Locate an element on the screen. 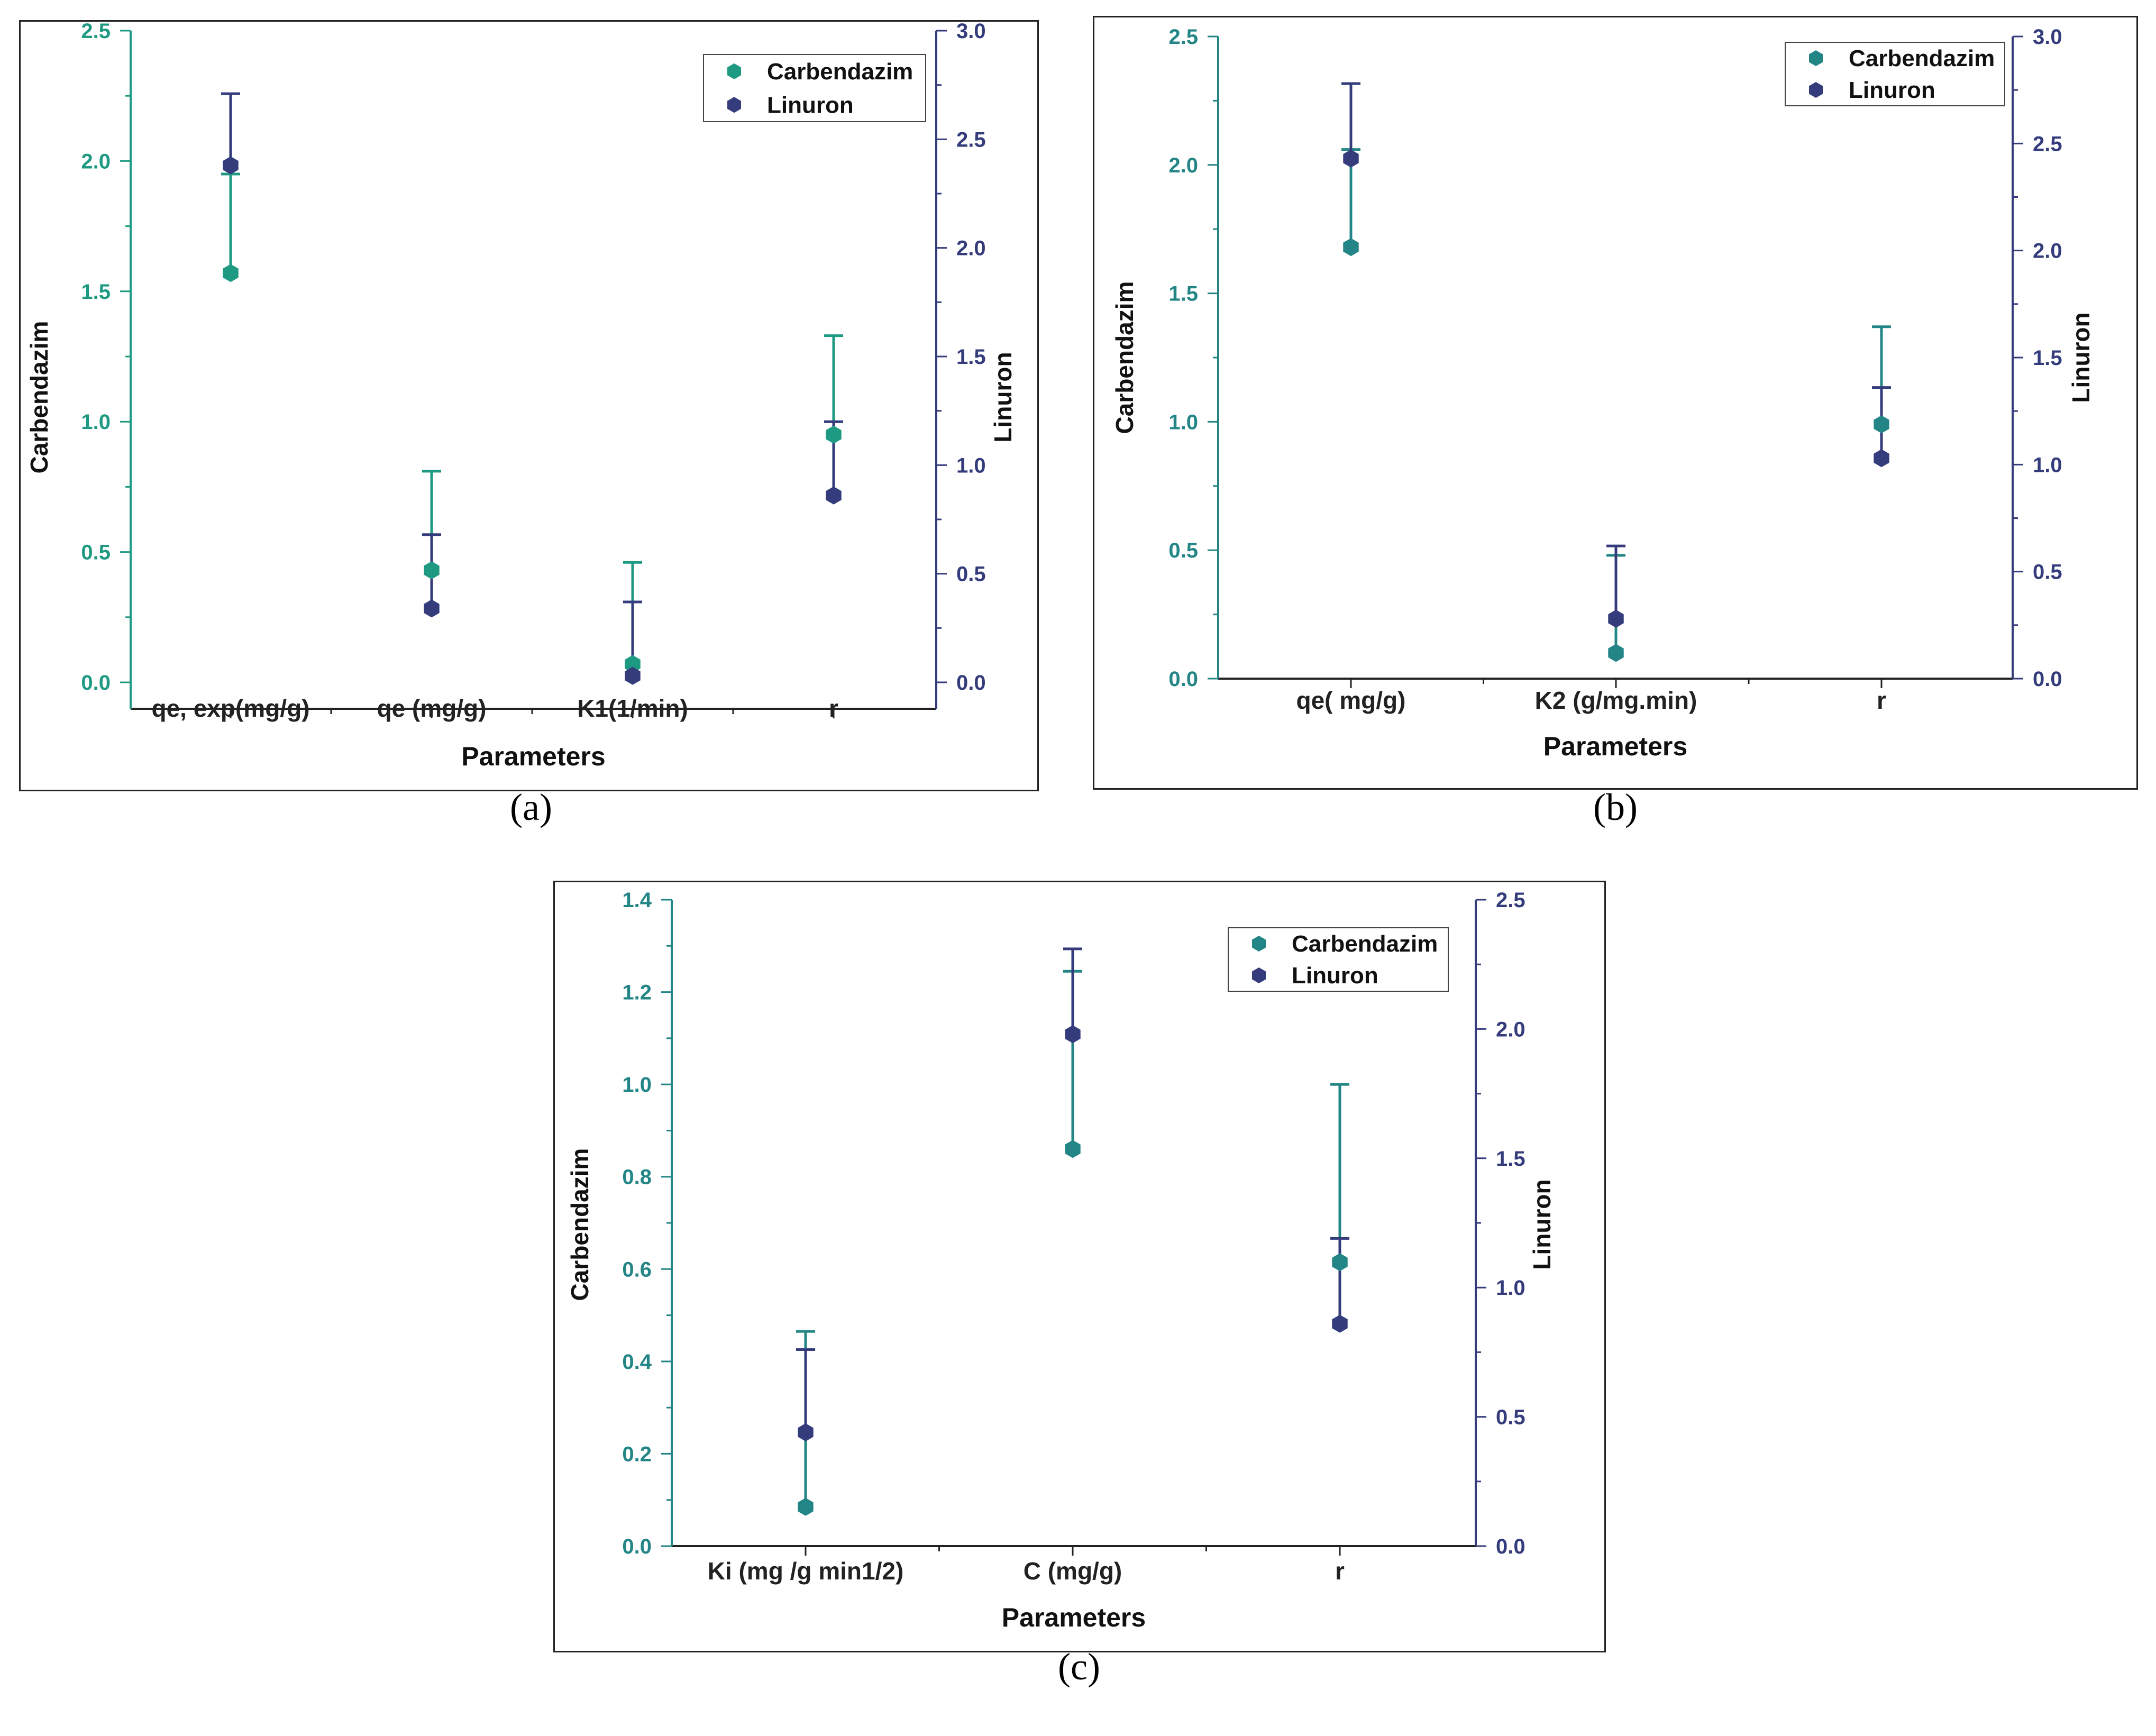  left-tick-label: 0.8 is located at coordinates (637, 1177).